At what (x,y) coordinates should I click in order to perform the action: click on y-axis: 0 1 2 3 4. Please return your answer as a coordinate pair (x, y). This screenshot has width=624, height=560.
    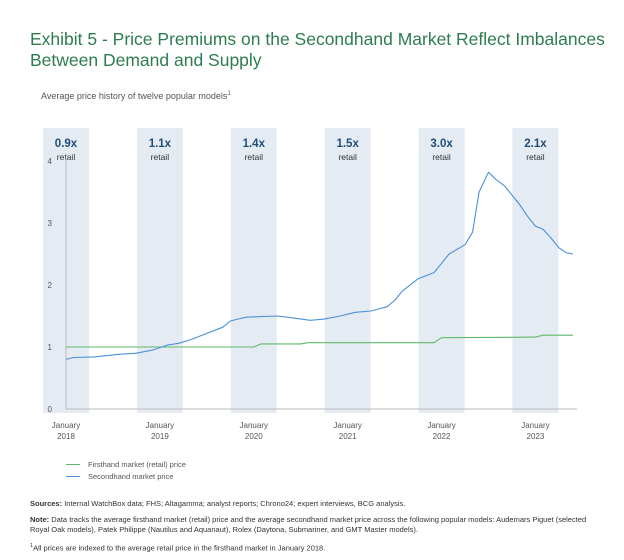
    Looking at the image, I should click on (50, 285).